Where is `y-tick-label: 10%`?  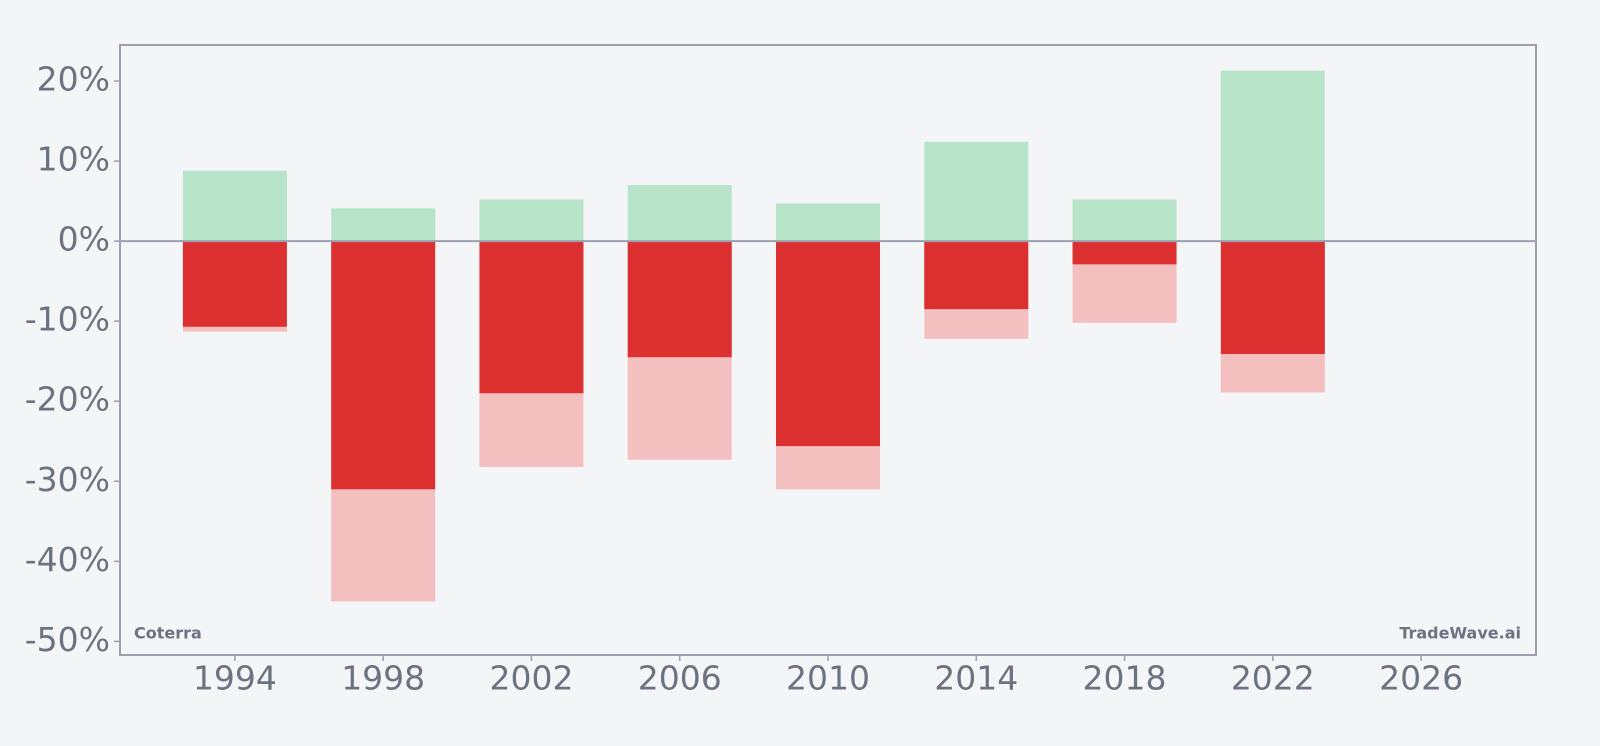
y-tick-label: 10% is located at coordinates (73, 159).